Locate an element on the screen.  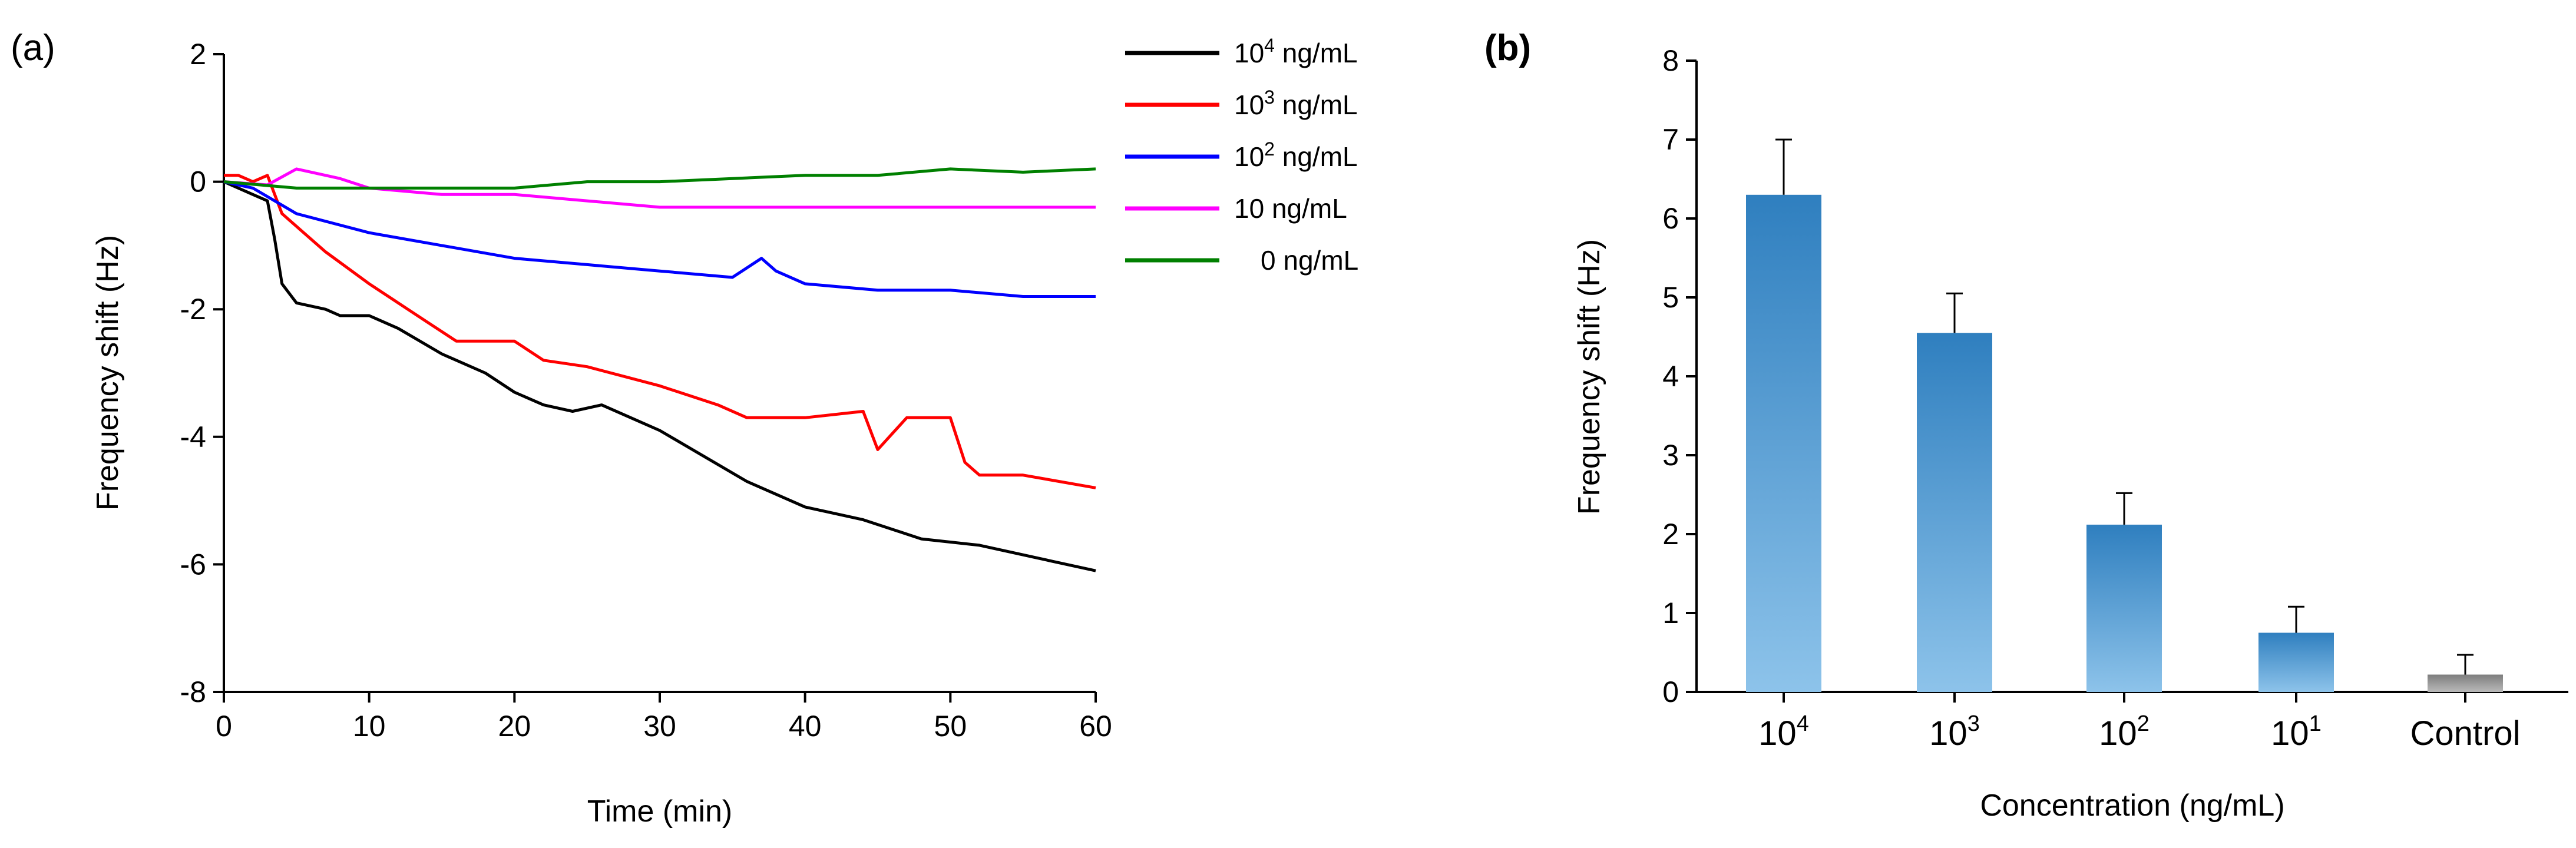
y-tick-label: 1 is located at coordinates (1670, 613).